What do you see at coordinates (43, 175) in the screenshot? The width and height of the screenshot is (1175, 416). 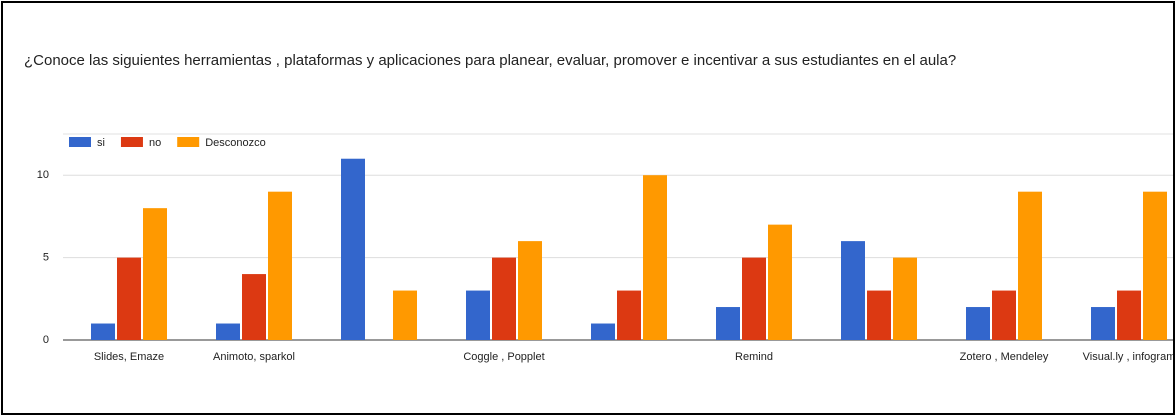 I see `y-tick-label: 10` at bounding box center [43, 175].